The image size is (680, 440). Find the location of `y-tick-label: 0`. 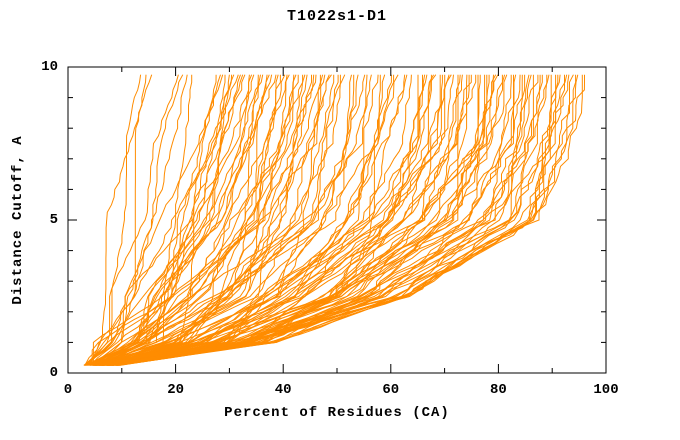

y-tick-label: 0 is located at coordinates (53, 373).